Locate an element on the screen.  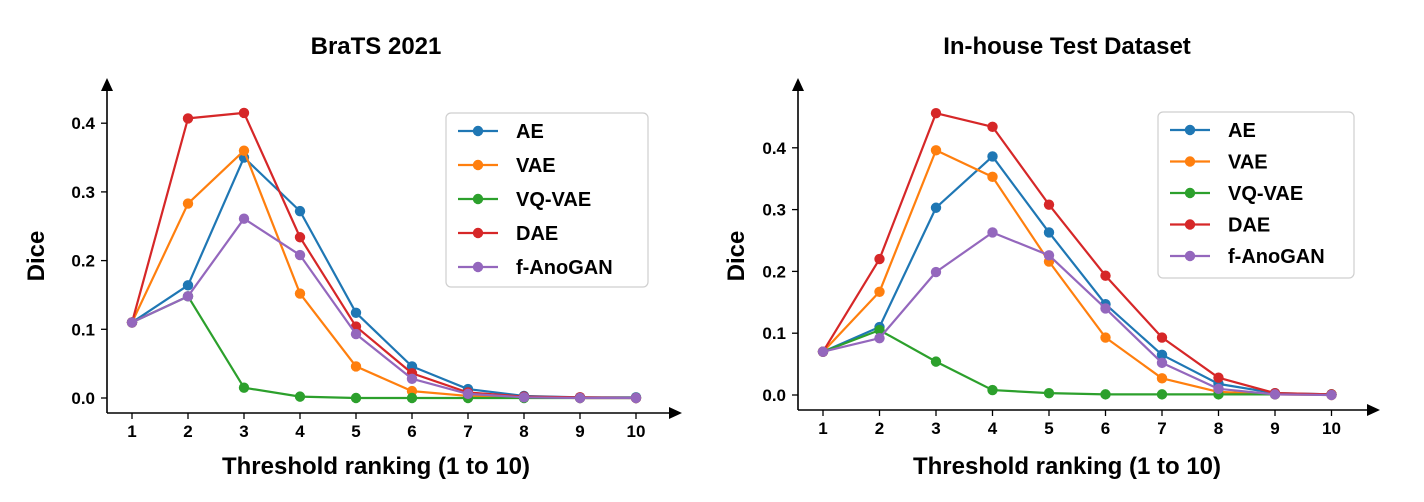
series-vq-vae is located at coordinates (384, 347).